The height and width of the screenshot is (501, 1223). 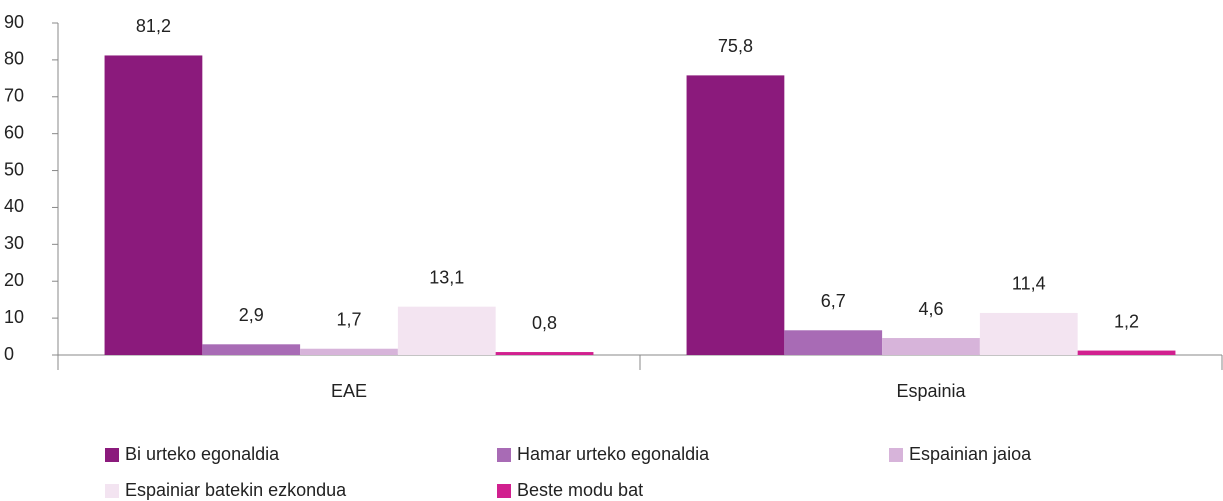 I want to click on legend-label: Beste modu bat, so click(x=580, y=490).